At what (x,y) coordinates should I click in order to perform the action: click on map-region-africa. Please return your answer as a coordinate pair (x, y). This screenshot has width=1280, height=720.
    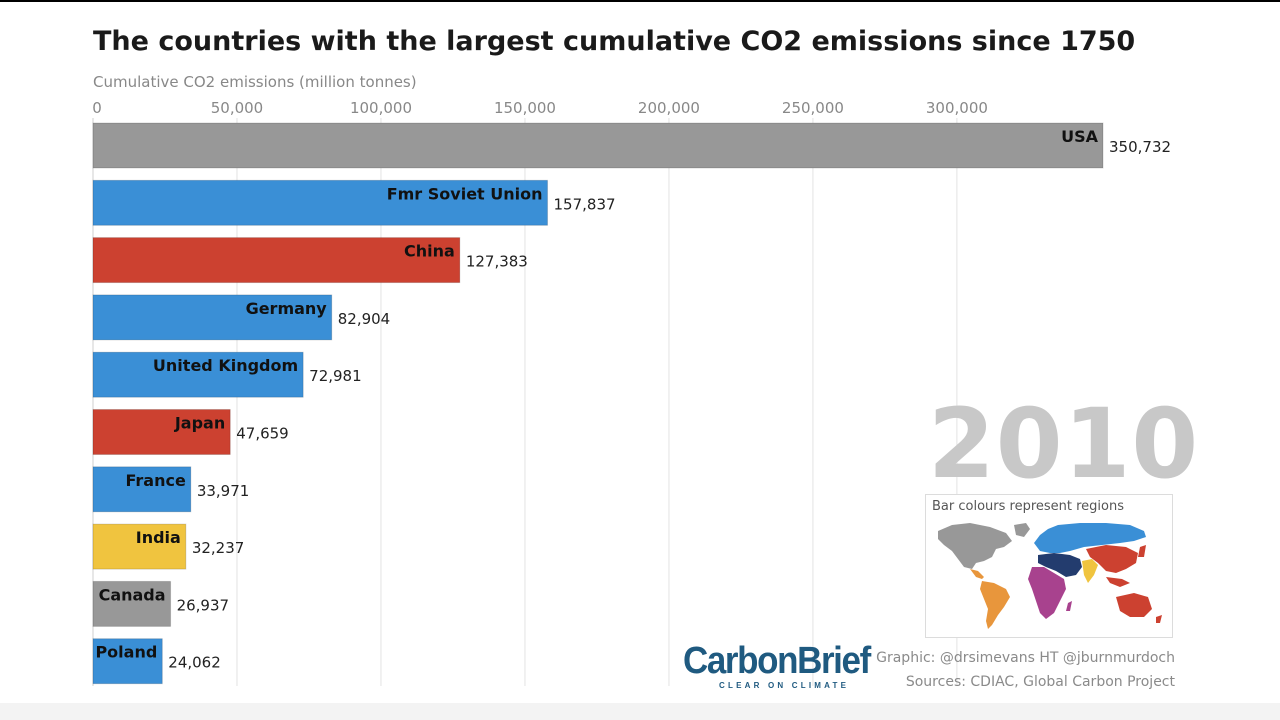
    Looking at the image, I should click on (1050, 593).